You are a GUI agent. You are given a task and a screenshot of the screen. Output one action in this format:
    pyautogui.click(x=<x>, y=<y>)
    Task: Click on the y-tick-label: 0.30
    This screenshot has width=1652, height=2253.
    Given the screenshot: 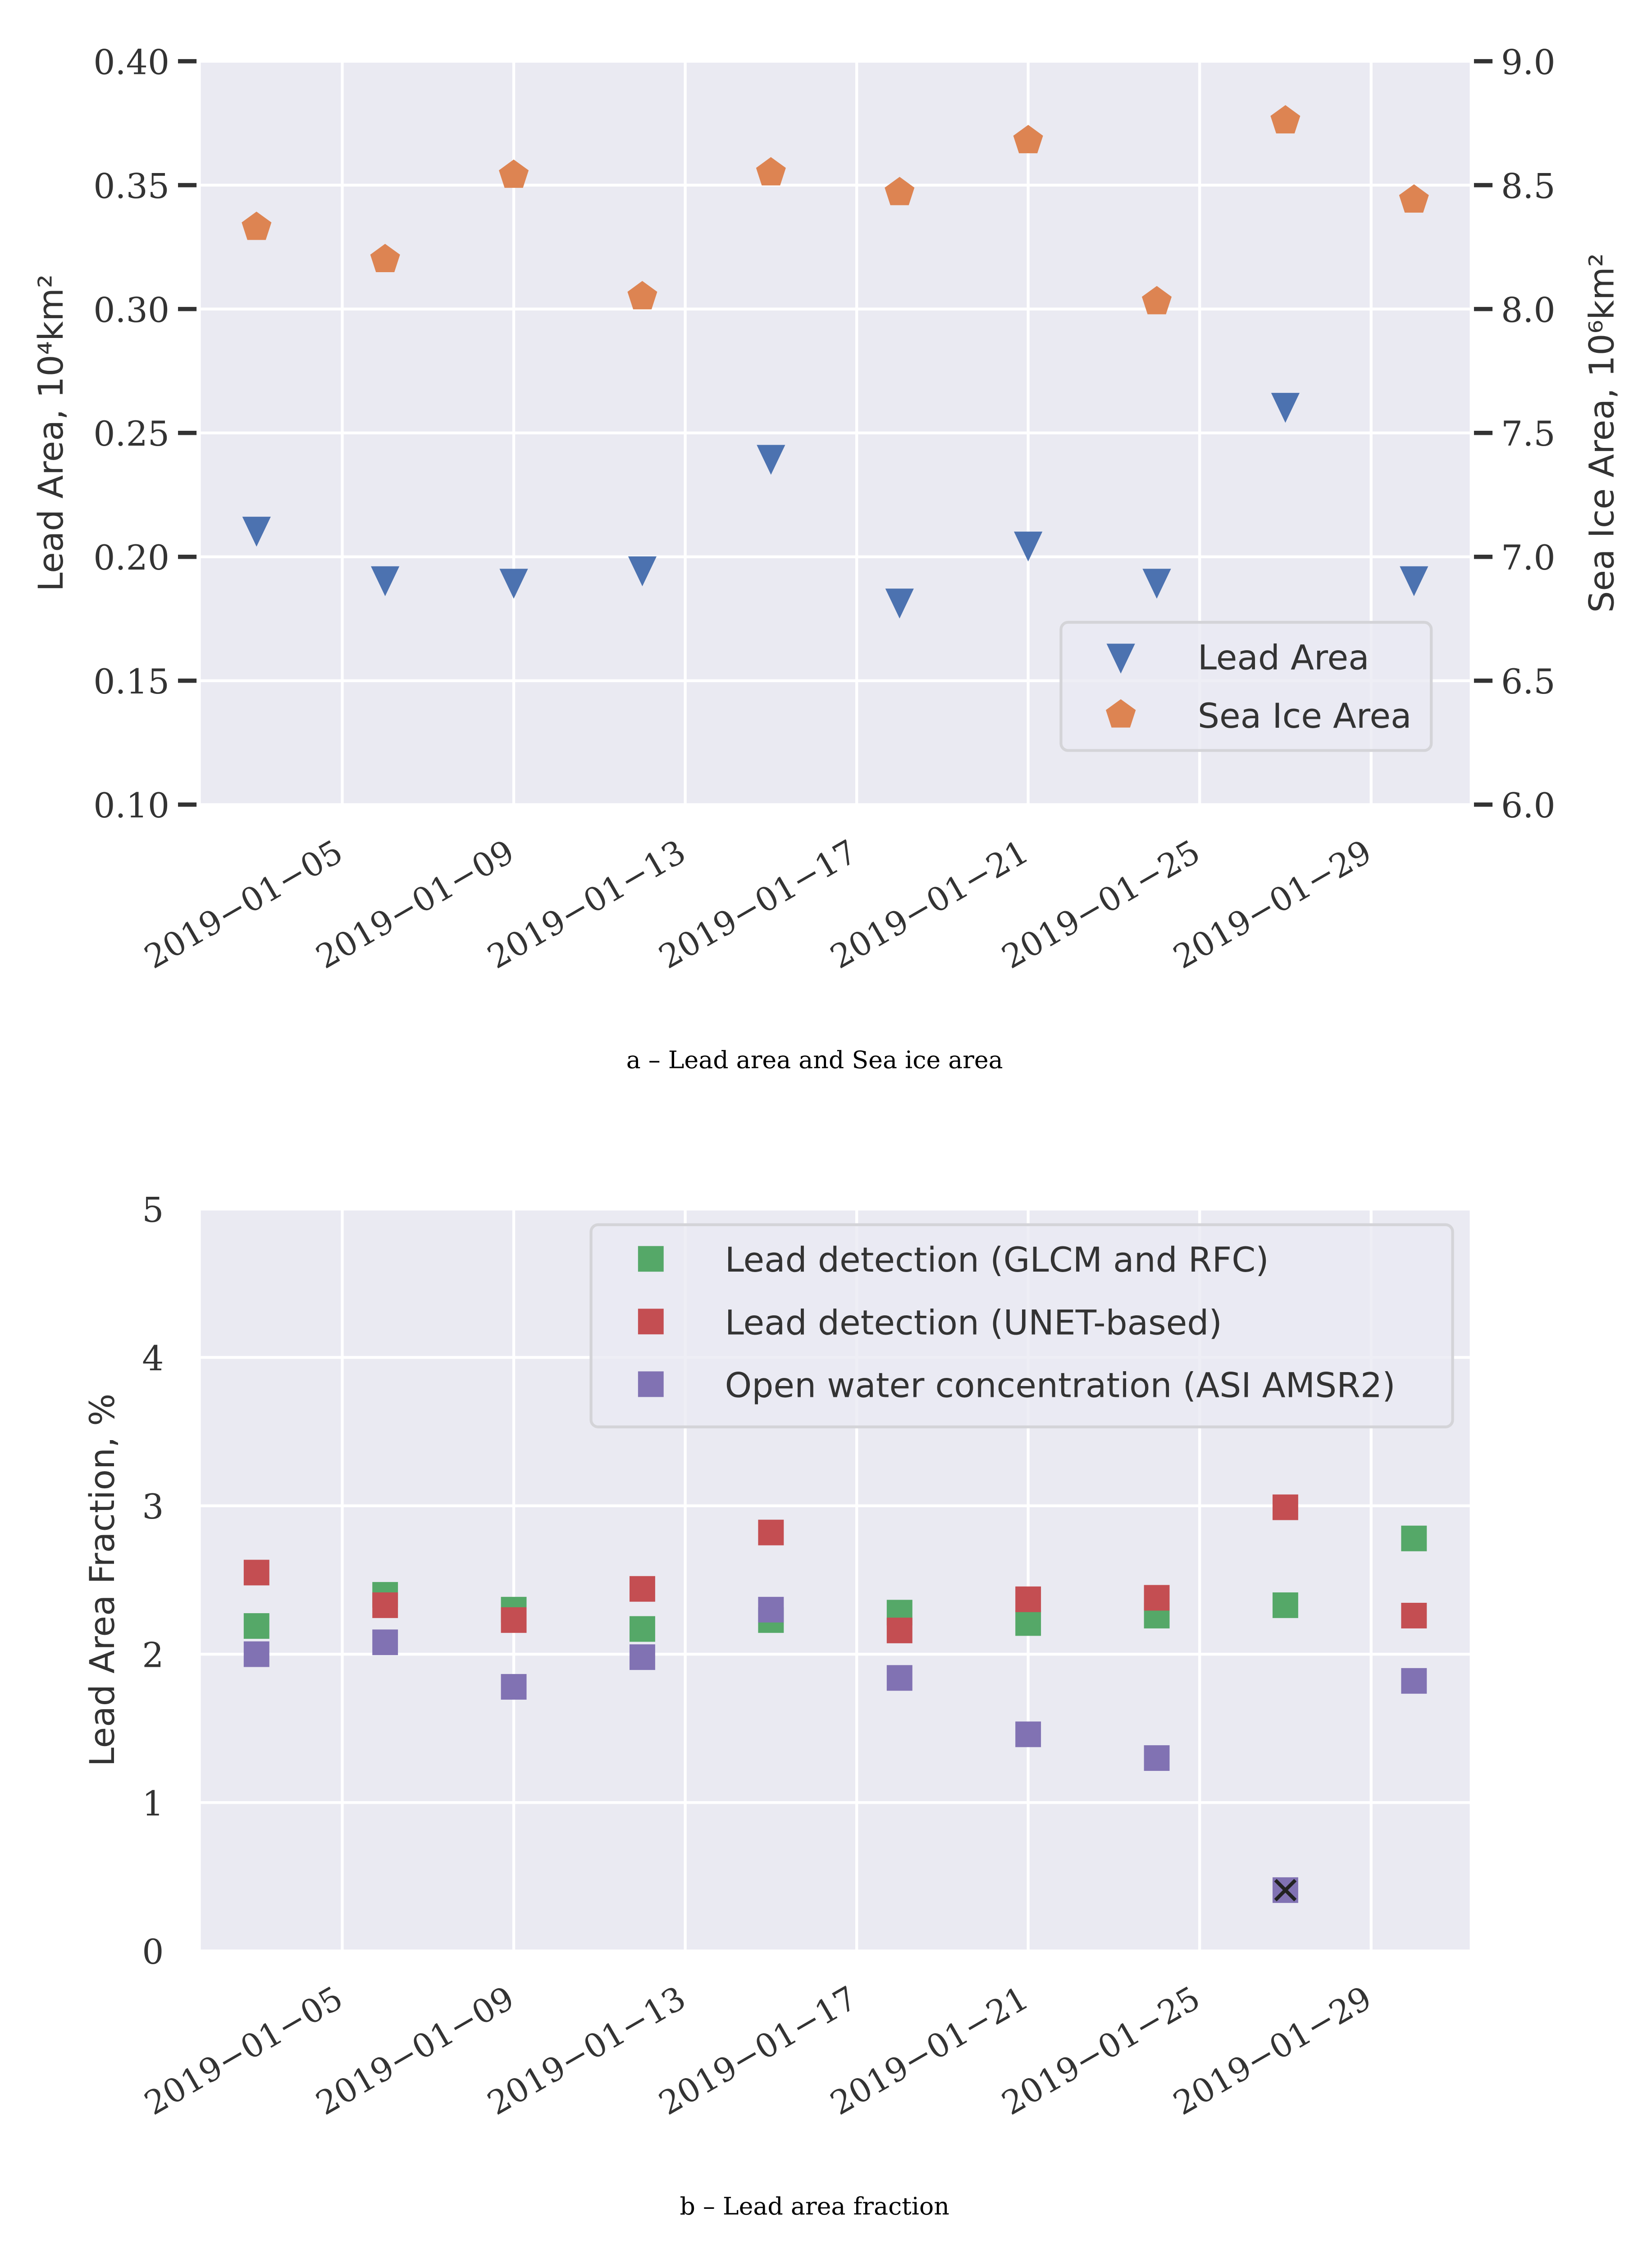 What is the action you would take?
    pyautogui.click(x=131, y=310)
    